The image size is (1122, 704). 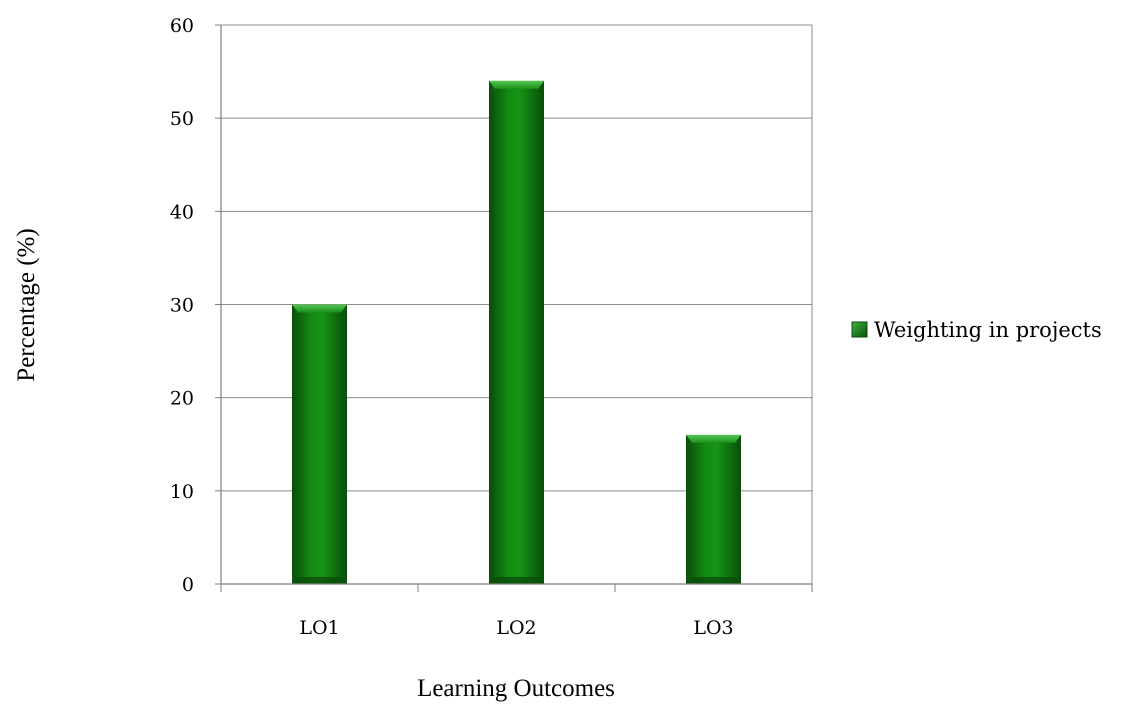 I want to click on x-axis-title: Learning Outcomes, so click(x=516, y=688).